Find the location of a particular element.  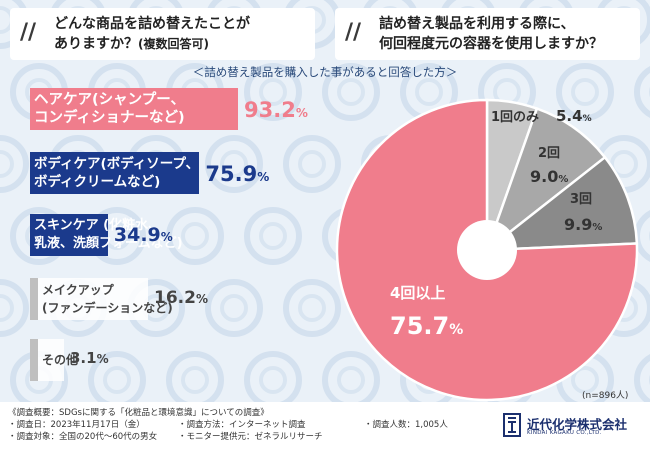

sample-size-note: (n=896人) is located at coordinates (605, 396).